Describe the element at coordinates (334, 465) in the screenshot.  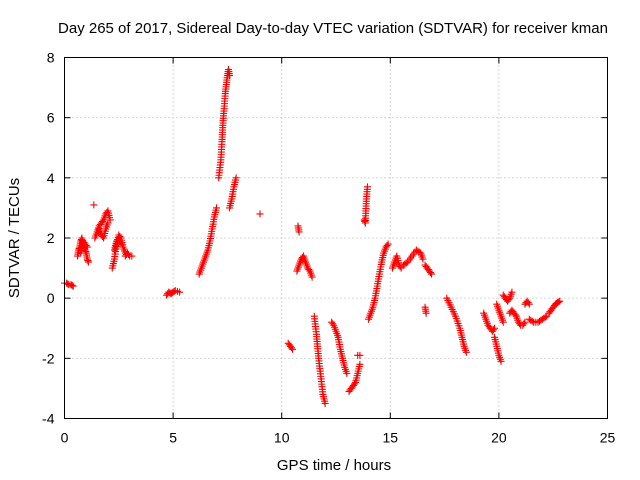
I see `x-axis-label: GPS time / hours` at that location.